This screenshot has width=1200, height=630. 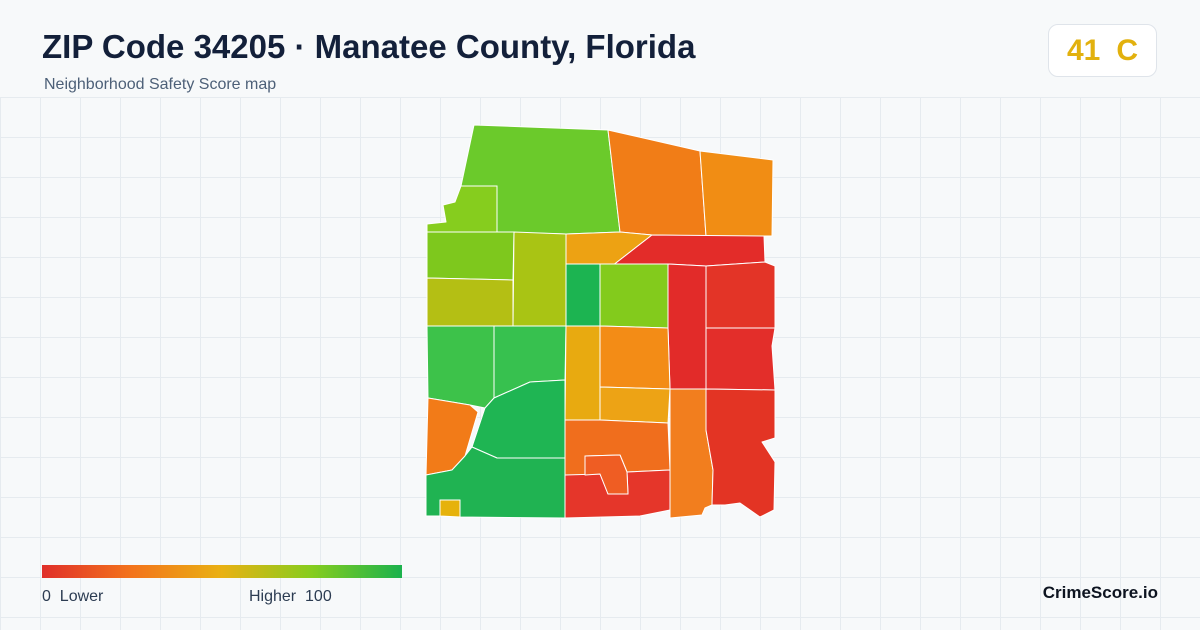 I want to click on map-region-center-lime, so click(x=634, y=296).